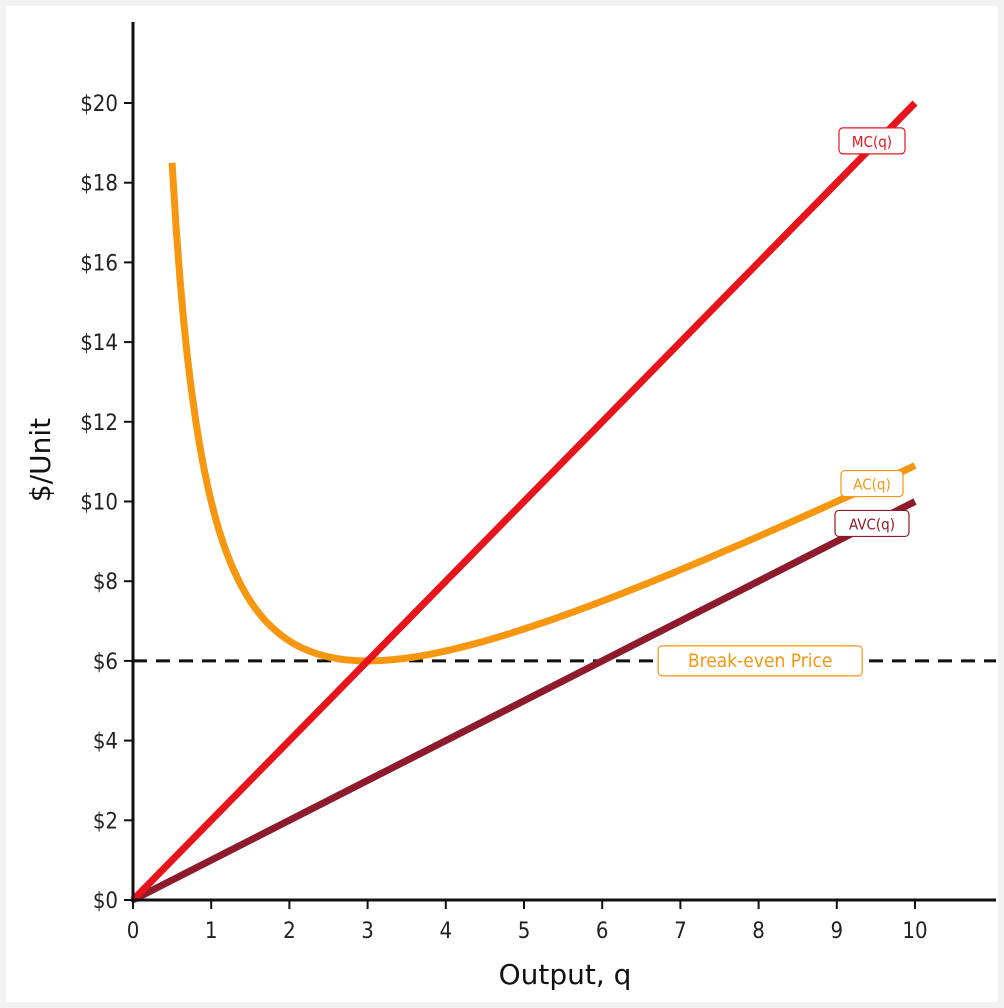 Image resolution: width=1004 pixels, height=1008 pixels. I want to click on x-axis-title: Output, q, so click(565, 974).